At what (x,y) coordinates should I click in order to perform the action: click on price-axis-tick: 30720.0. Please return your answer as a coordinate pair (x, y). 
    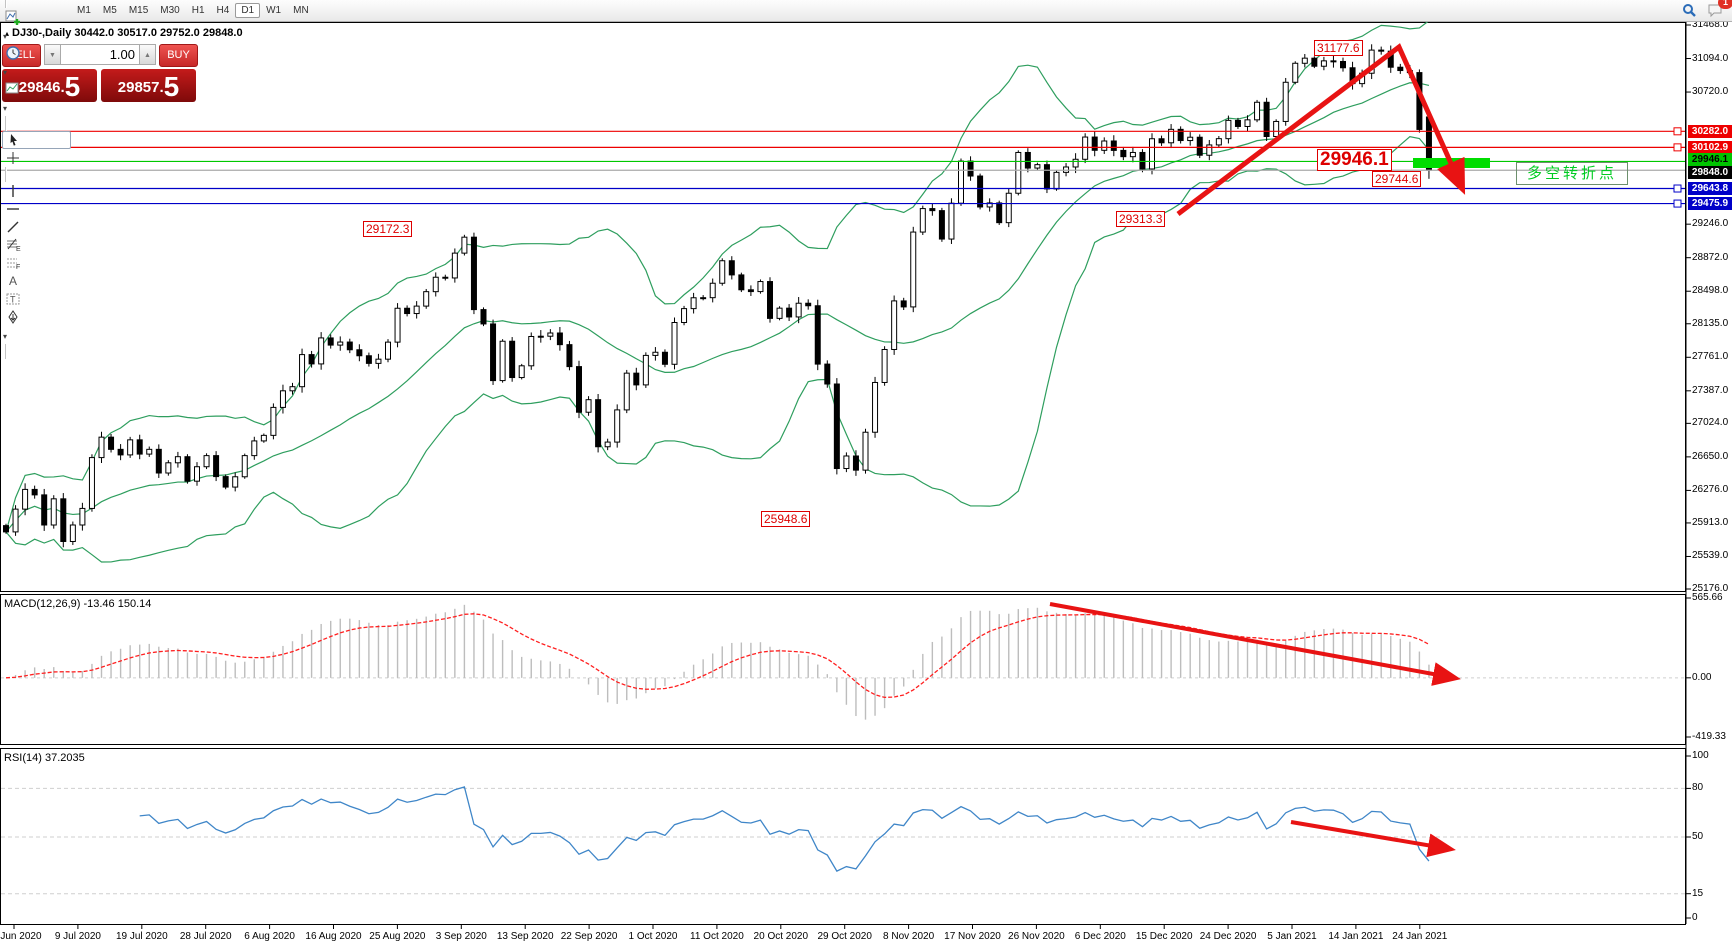
    Looking at the image, I should click on (1710, 92).